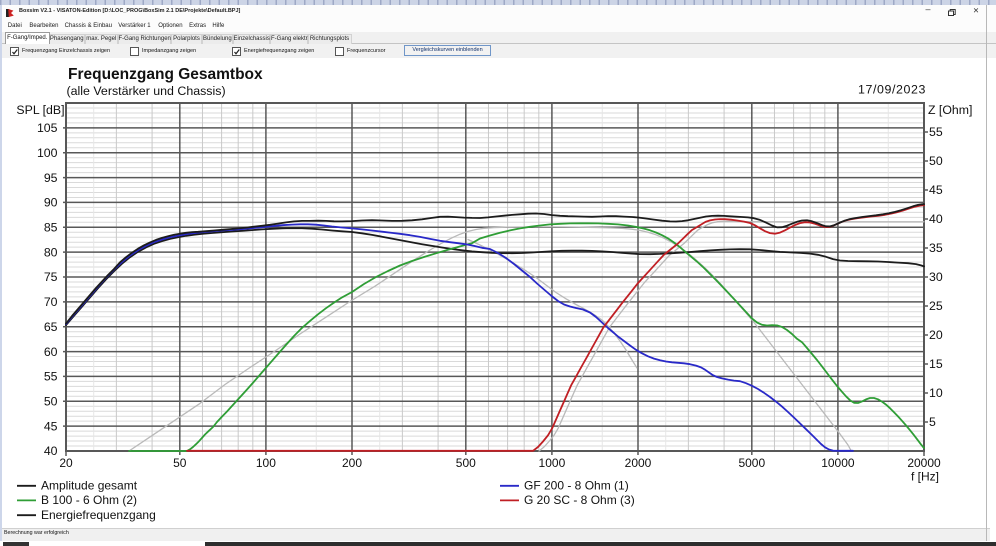  Describe the element at coordinates (466, 463) in the screenshot. I see `svg-text: 500` at that location.